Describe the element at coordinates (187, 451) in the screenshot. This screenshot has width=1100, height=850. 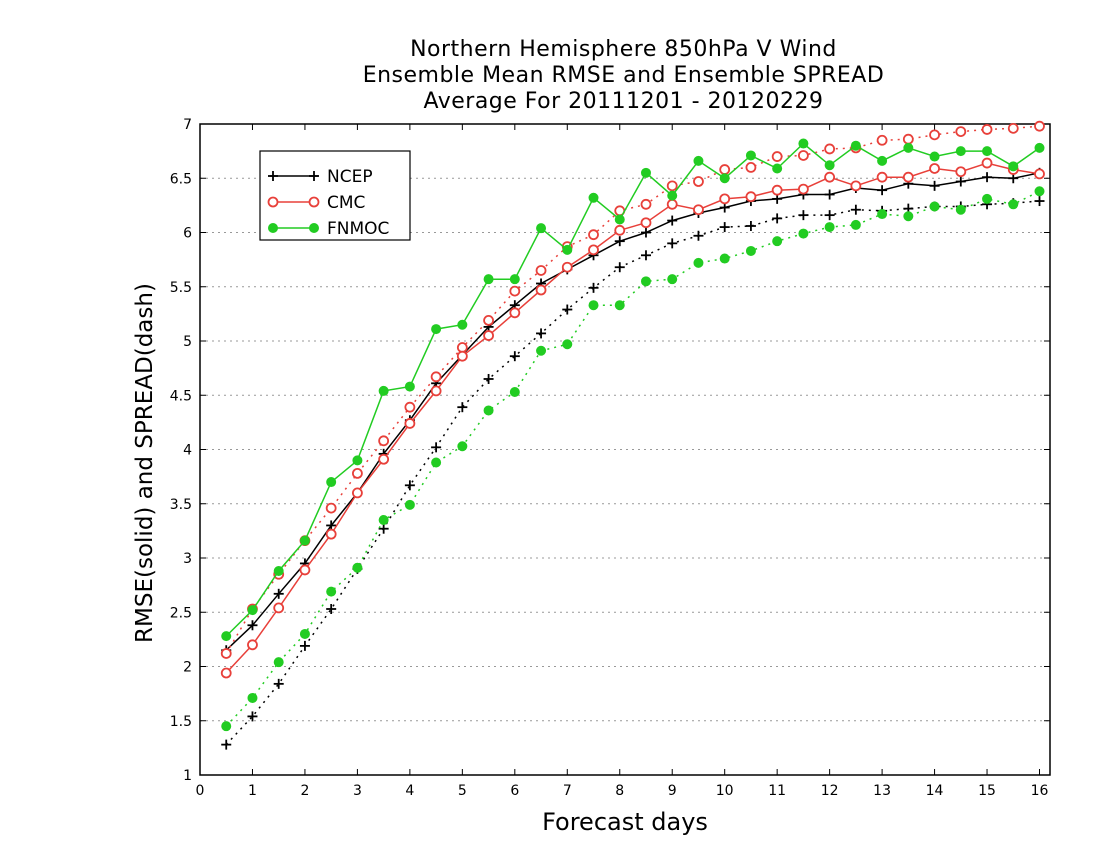
I see `y-tick-label: 4` at that location.